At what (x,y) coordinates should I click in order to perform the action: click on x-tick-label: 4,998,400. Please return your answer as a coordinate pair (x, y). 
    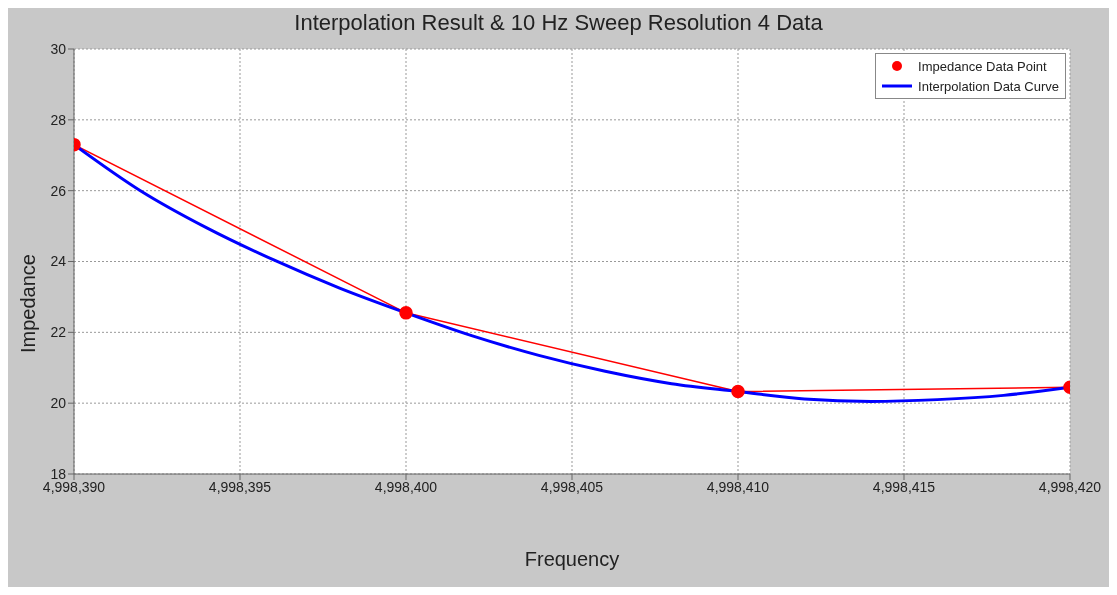
    Looking at the image, I should click on (406, 486).